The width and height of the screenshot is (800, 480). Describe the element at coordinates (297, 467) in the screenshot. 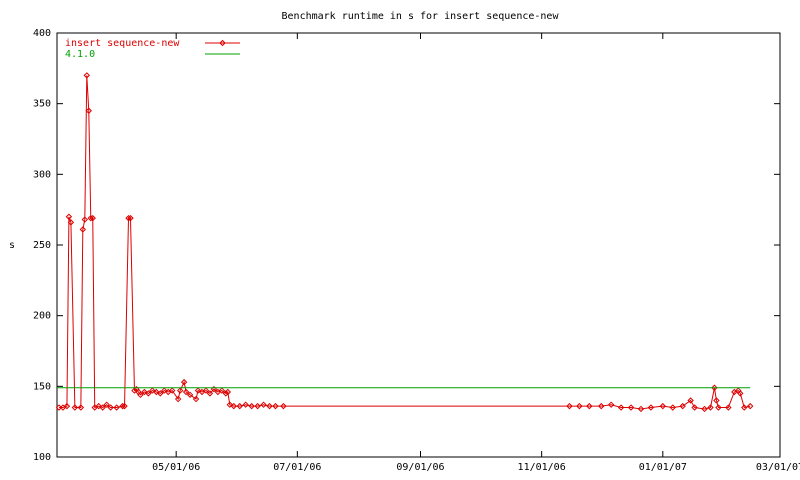

I see `x-tick-label: 07/01/06` at that location.